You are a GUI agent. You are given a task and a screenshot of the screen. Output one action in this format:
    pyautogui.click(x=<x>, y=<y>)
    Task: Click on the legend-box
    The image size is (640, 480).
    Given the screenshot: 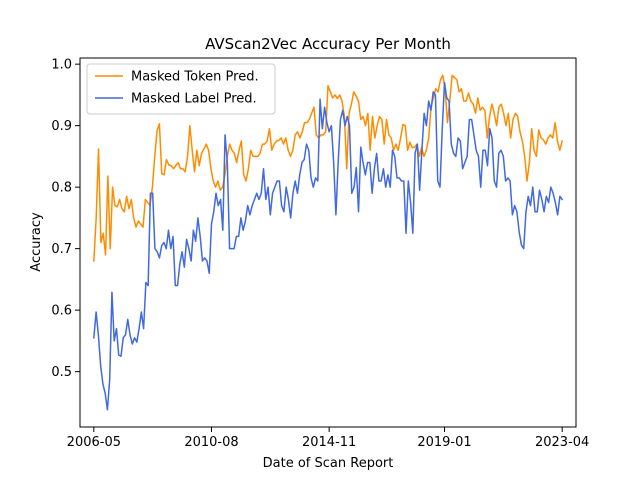 What is the action you would take?
    pyautogui.click(x=181, y=89)
    